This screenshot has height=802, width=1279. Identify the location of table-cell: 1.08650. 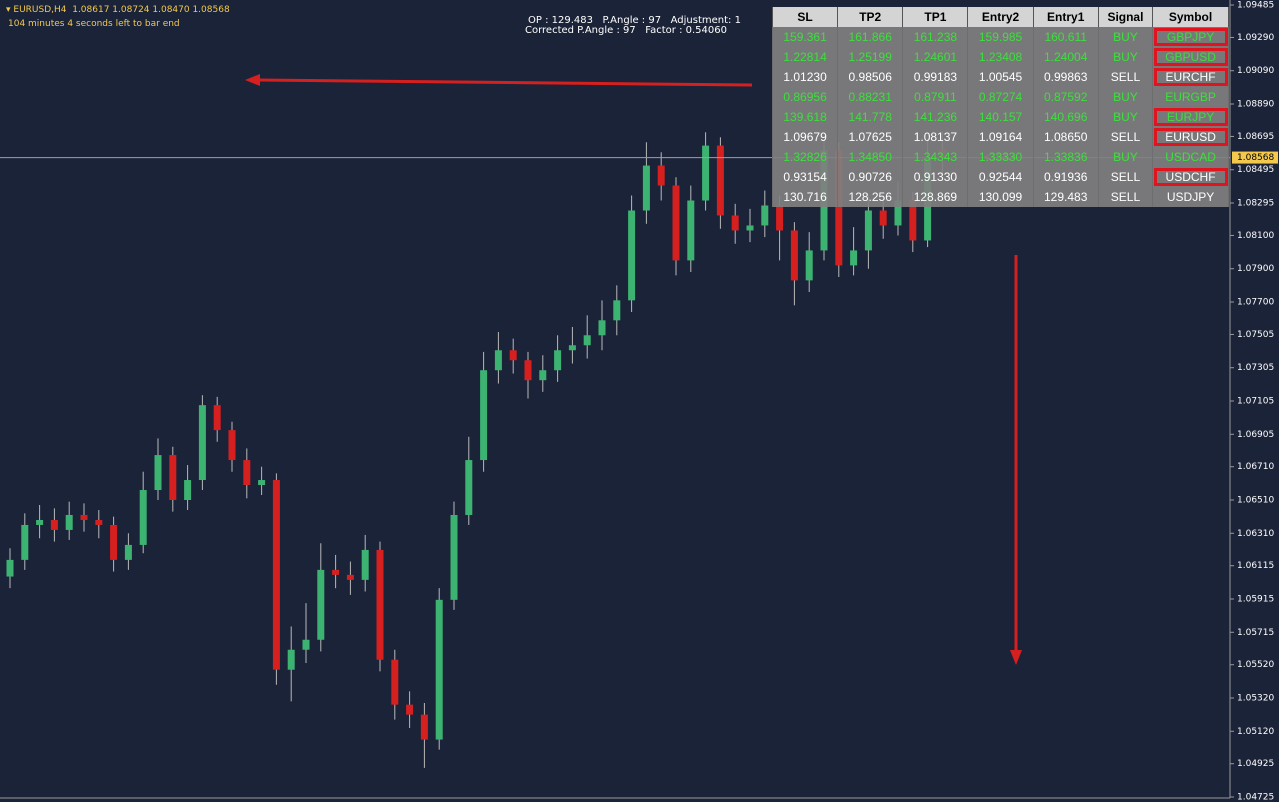
(1065, 137).